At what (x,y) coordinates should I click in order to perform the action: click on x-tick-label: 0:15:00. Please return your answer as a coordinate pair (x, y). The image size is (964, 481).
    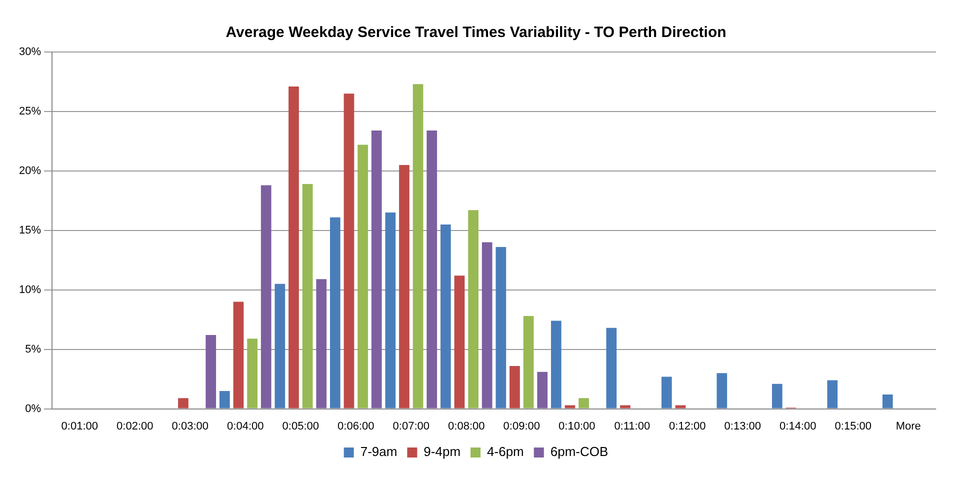
    Looking at the image, I should click on (853, 426).